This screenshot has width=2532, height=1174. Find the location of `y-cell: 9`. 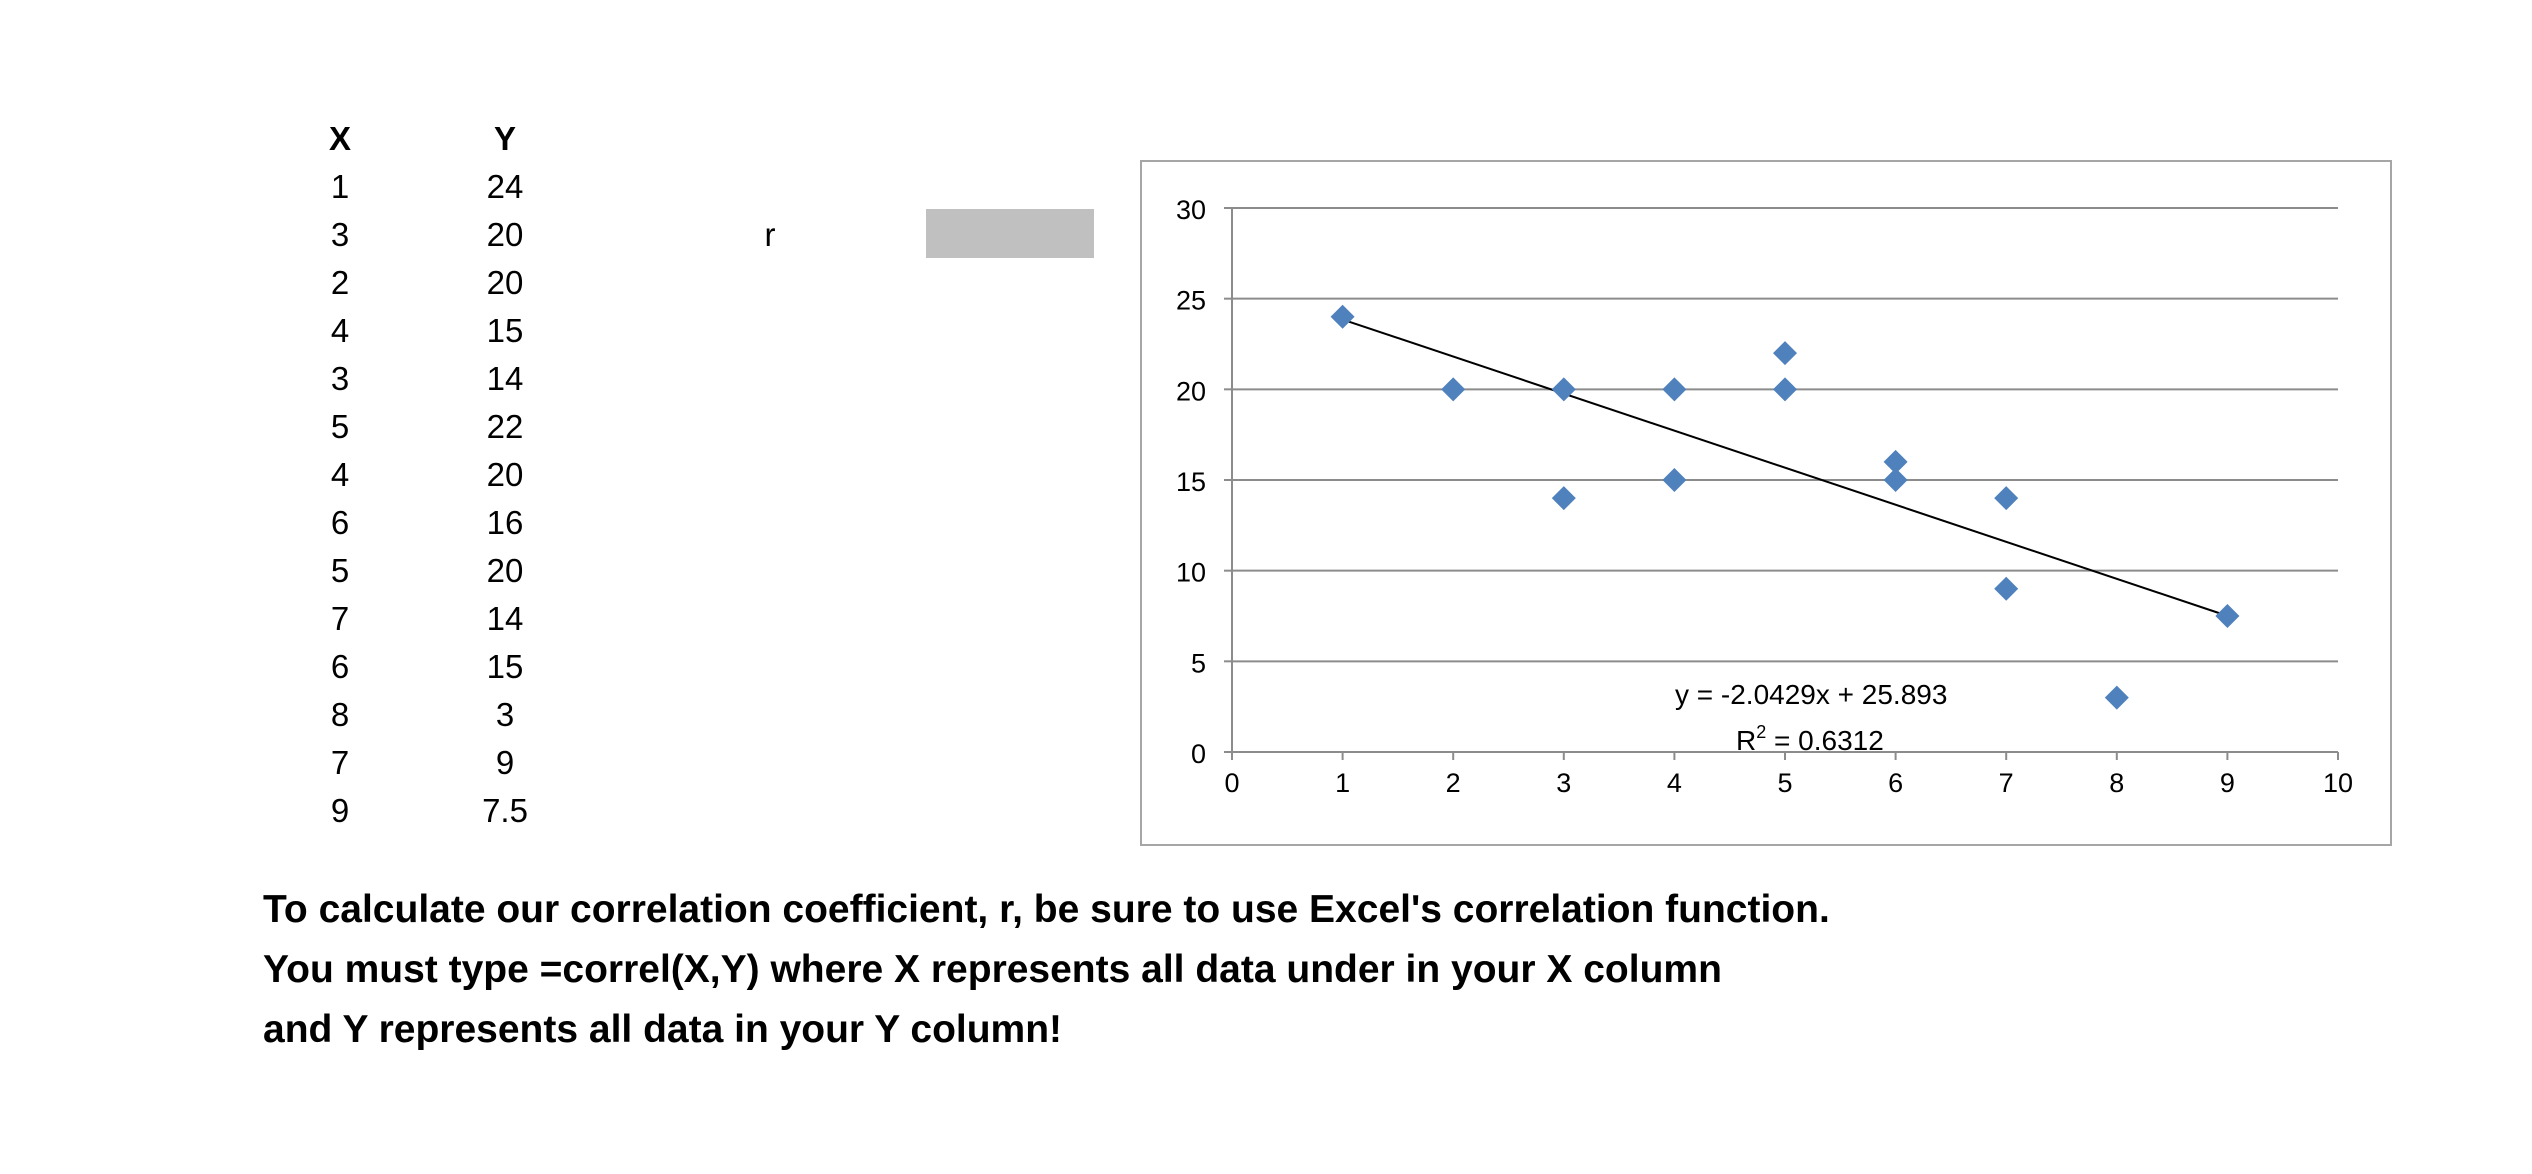

y-cell: 9 is located at coordinates (505, 762).